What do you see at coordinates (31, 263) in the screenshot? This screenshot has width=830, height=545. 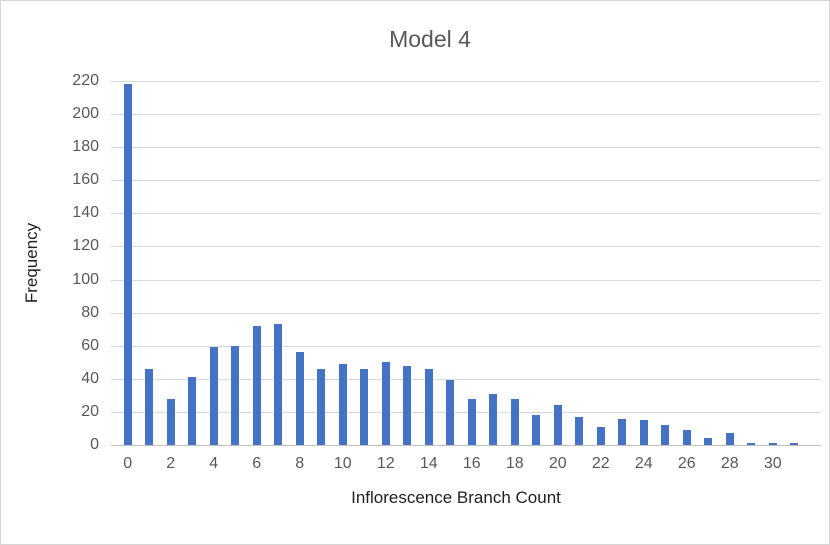 I see `y-axis-title: Frequency` at bounding box center [31, 263].